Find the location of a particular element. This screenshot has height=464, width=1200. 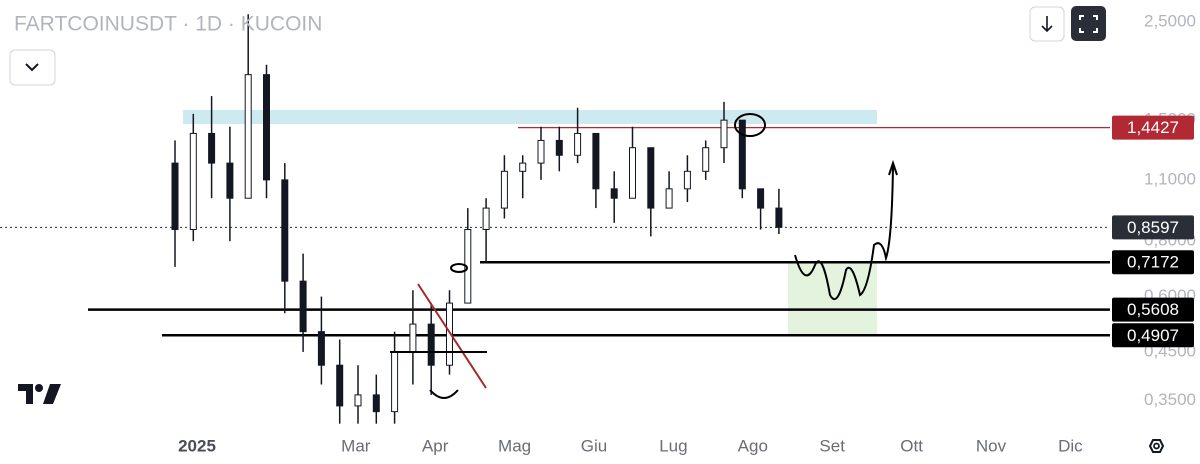

price-label: 0,8597 is located at coordinates (1153, 227).